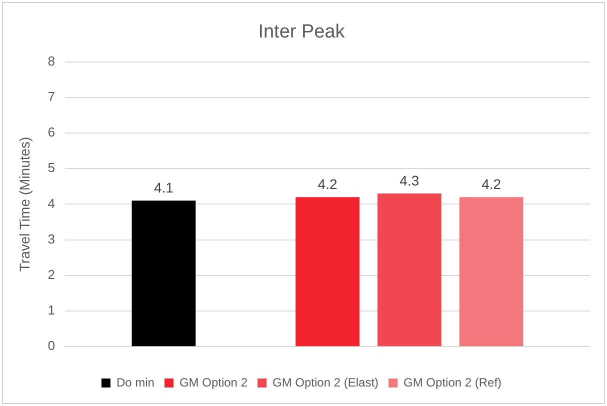 This screenshot has width=607, height=406. I want to click on y-tick-label: 8, so click(52, 60).